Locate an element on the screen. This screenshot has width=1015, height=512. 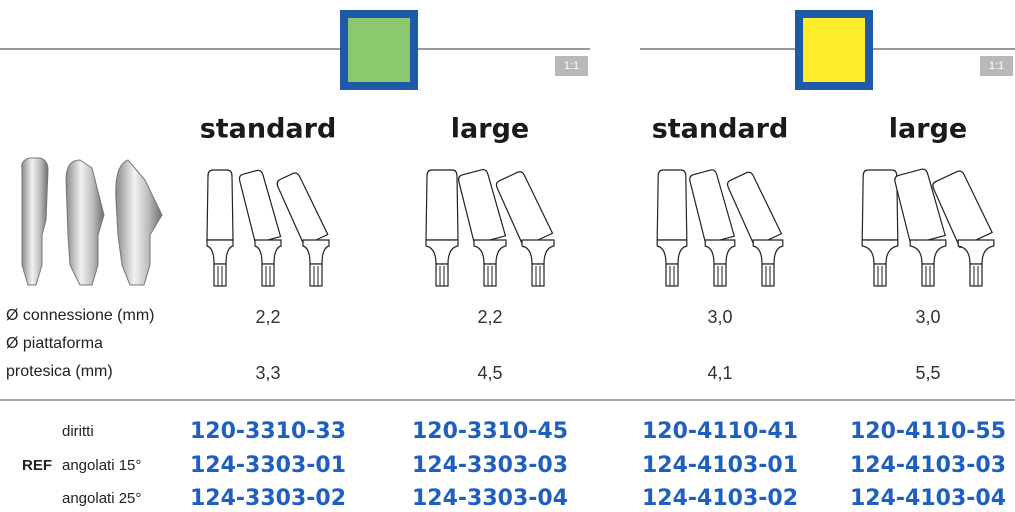
value: 5,5 is located at coordinates (927, 373).